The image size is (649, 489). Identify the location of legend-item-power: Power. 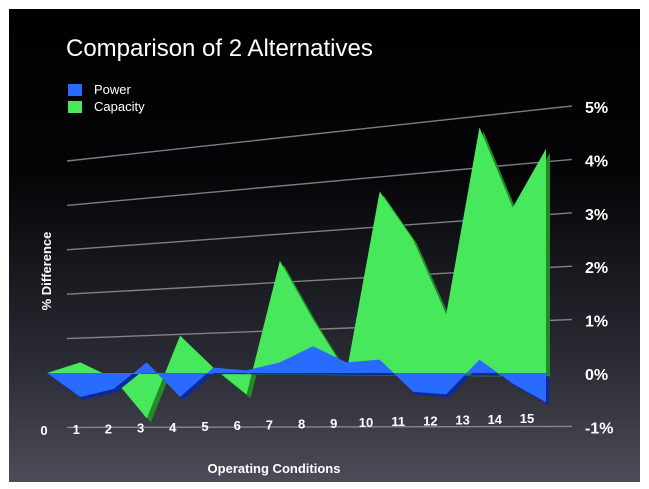
(106, 89).